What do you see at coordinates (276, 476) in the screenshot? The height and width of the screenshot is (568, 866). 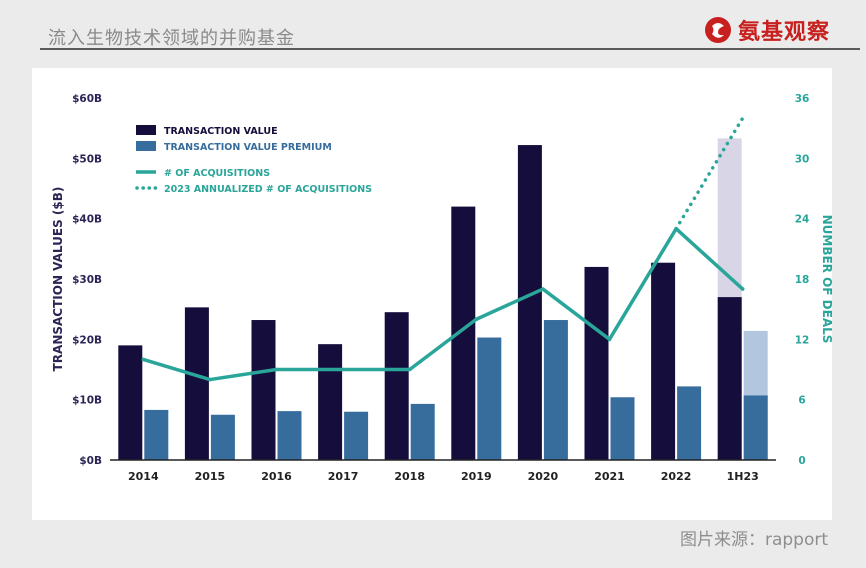 I see `x-tick-label: 2016` at bounding box center [276, 476].